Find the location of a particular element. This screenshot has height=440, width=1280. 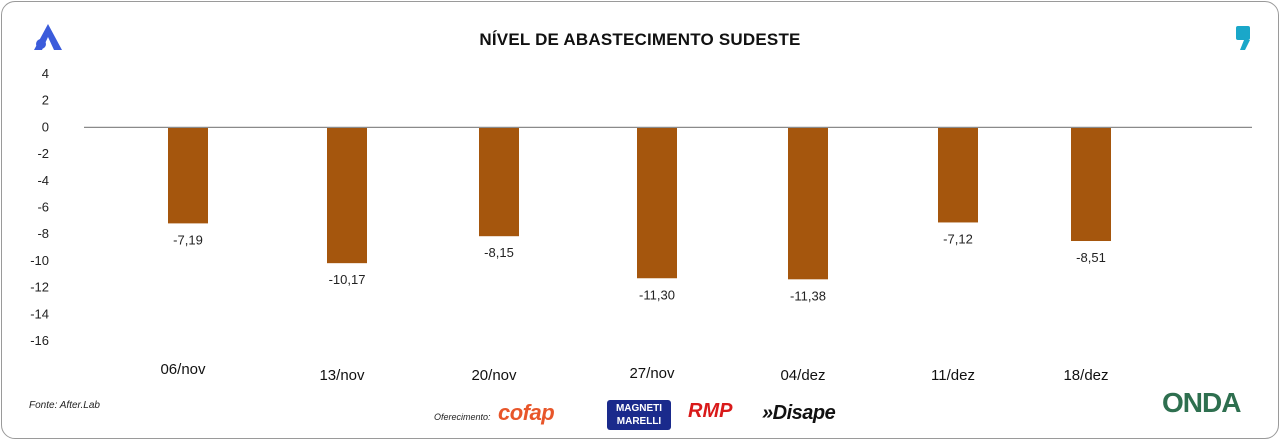

y-tick-label: -4 is located at coordinates (43, 180).